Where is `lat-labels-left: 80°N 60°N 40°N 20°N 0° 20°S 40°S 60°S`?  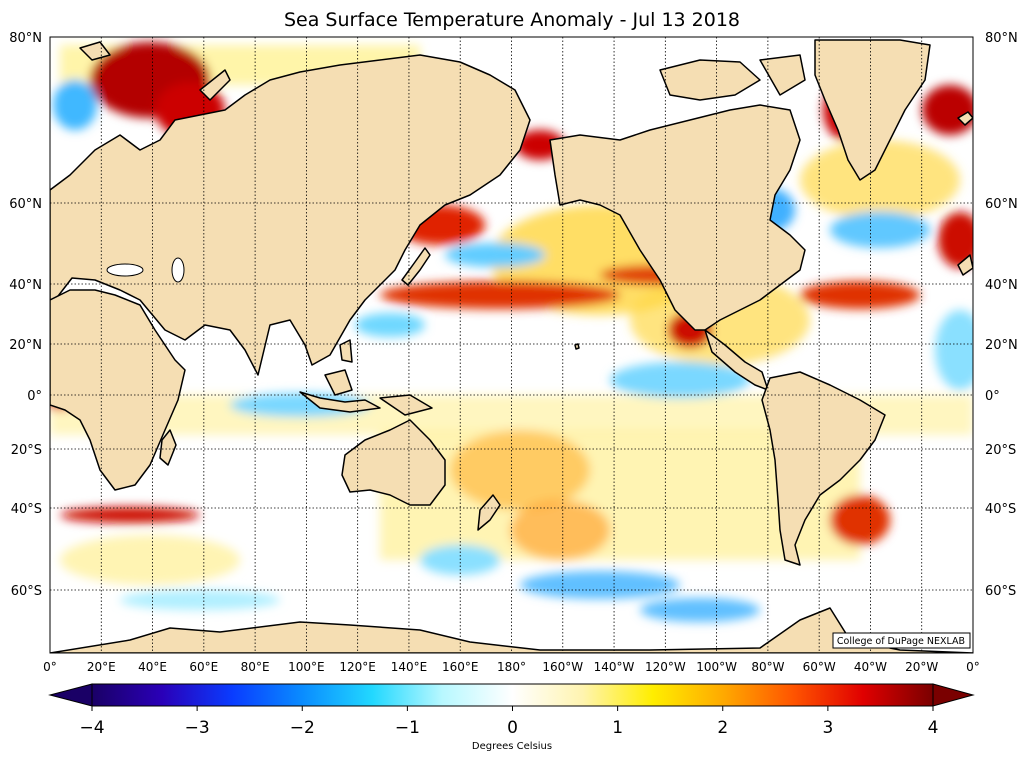
lat-labels-left: 80°N 60°N 40°N 20°N 0° 20°S 40°S 60°S is located at coordinates (25, 315).